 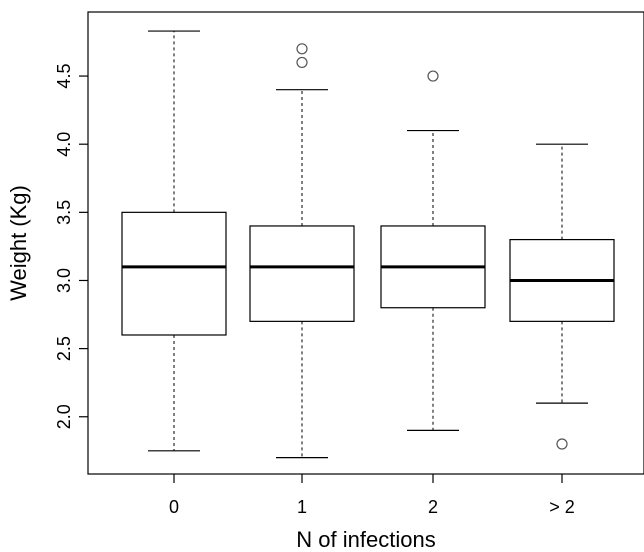 I want to click on y-tick-label: 4.5, so click(x=64, y=76).